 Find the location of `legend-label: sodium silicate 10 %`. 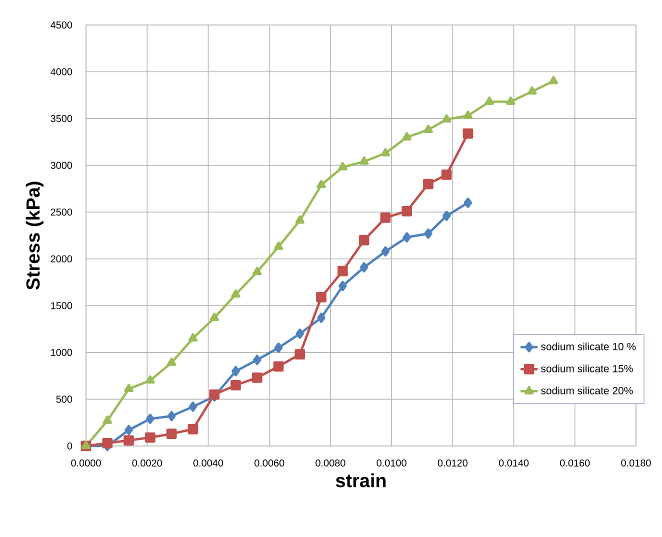

legend-label: sodium silicate 10 % is located at coordinates (588, 346).